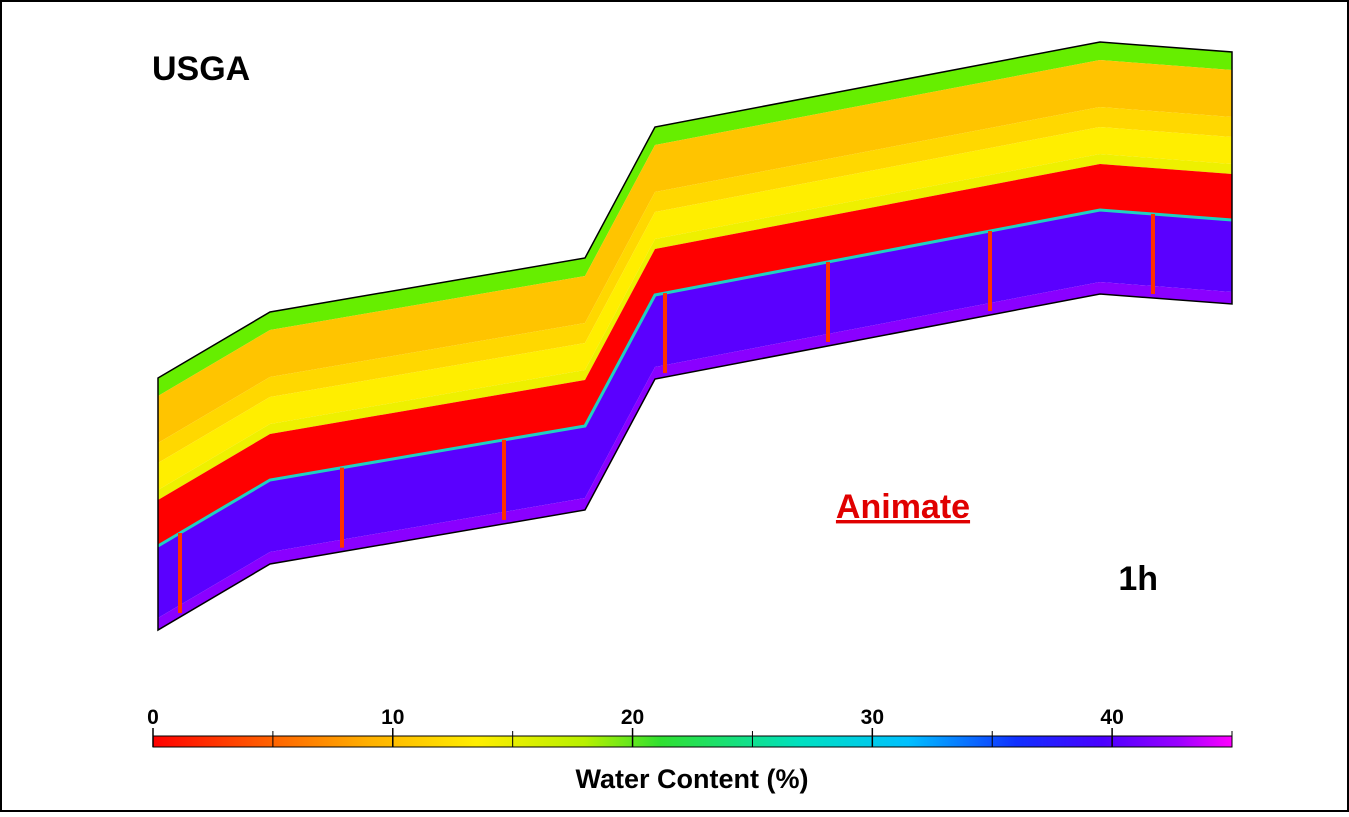 The image size is (1349, 817). What do you see at coordinates (392, 717) in the screenshot?
I see `colorbar-tick-label: 10` at bounding box center [392, 717].